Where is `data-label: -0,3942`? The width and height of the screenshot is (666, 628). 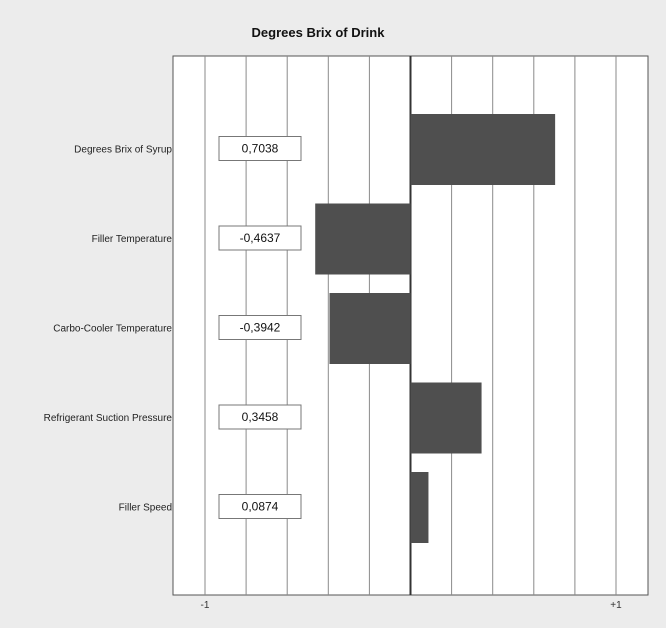 data-label: -0,3942 is located at coordinates (260, 328).